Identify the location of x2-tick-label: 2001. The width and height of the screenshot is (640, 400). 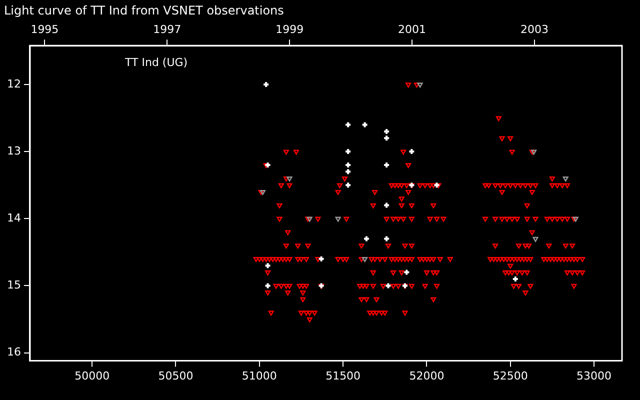
(412, 29).